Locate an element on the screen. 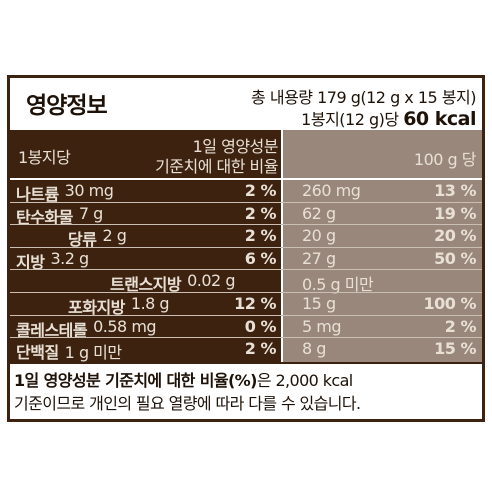 The height and width of the screenshot is (492, 492). nutrient-name: 지방 is located at coordinates (30, 262).